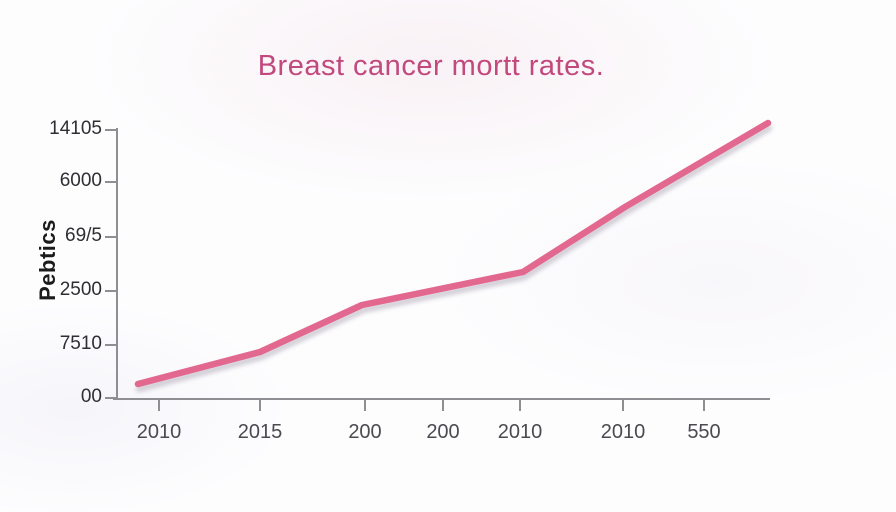 This screenshot has width=896, height=512. What do you see at coordinates (80, 180) in the screenshot?
I see `y-tick-label: 6000` at bounding box center [80, 180].